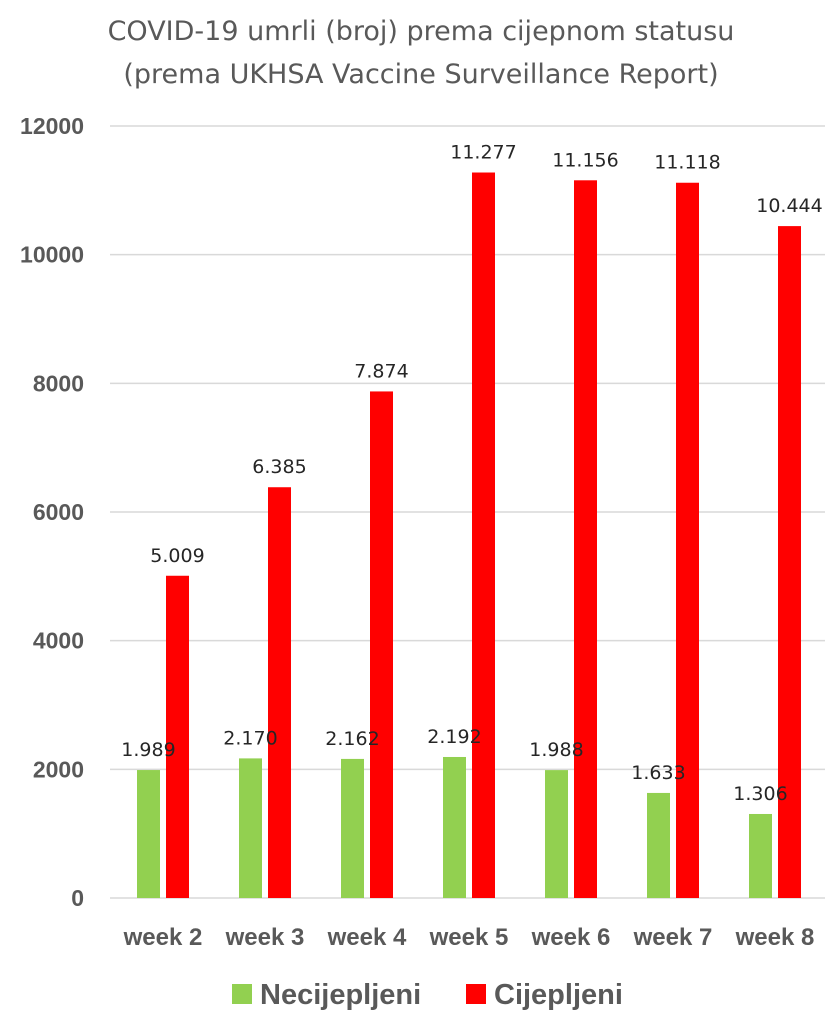 The image size is (840, 1024). I want to click on data-label: 11.277, so click(483, 153).